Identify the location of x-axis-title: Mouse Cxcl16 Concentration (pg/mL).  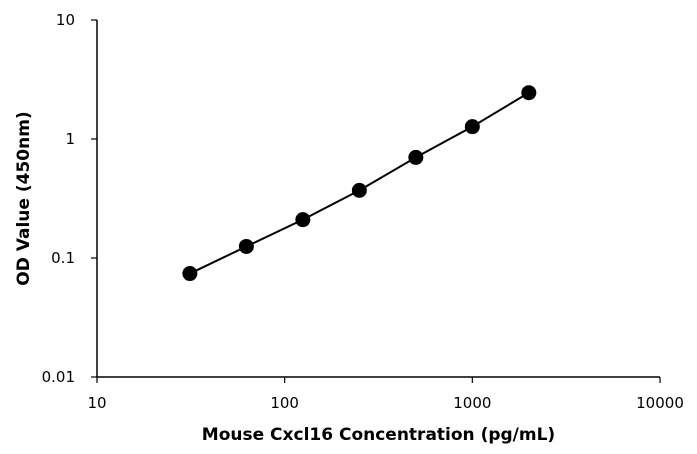
(378, 435).